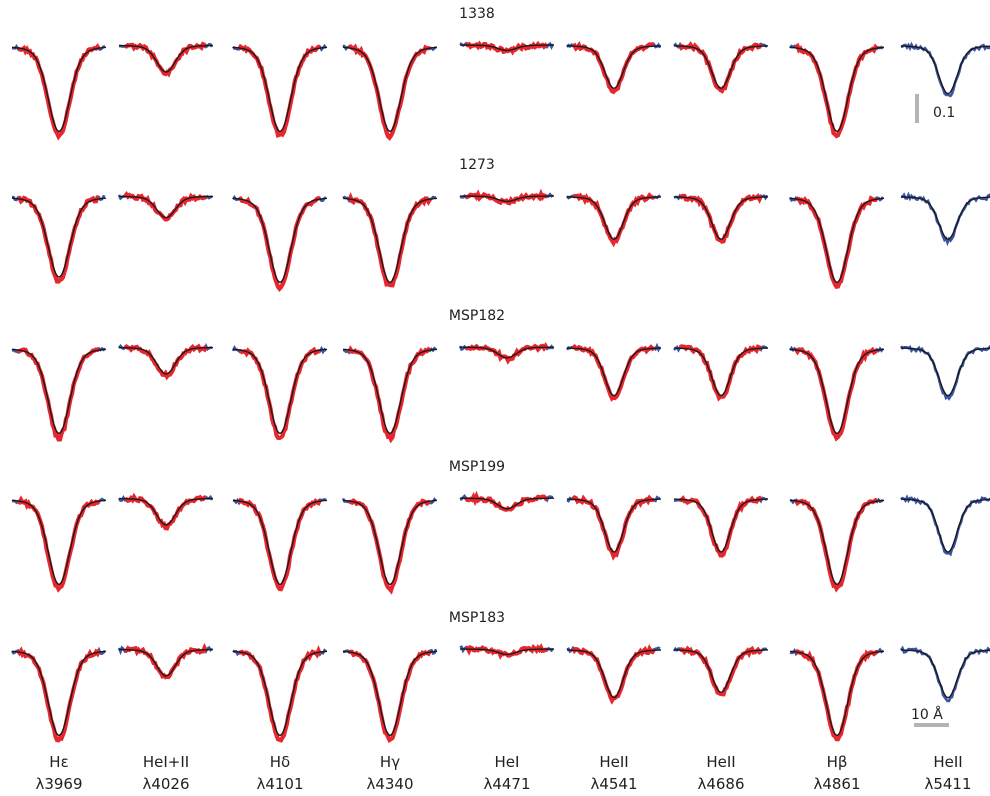 The image size is (990, 796). I want to click on model-spectrum-MSP182-λ4541, so click(614, 372).